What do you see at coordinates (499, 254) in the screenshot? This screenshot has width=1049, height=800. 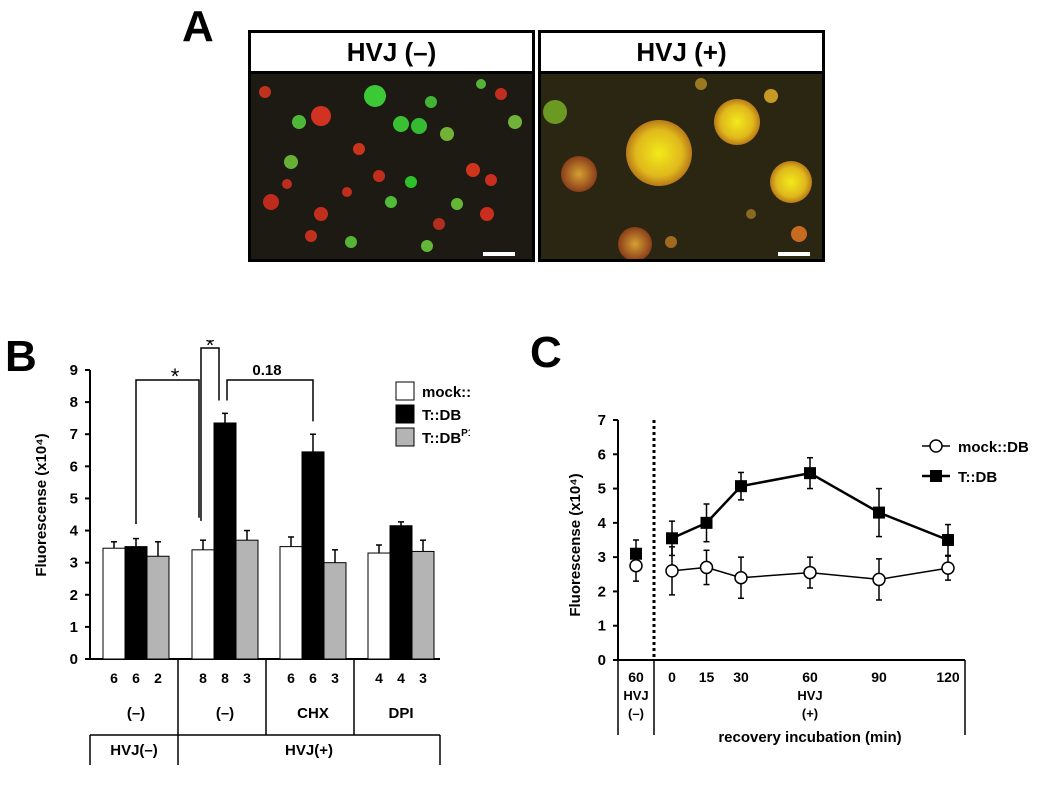 I see `scale-bar` at bounding box center [499, 254].